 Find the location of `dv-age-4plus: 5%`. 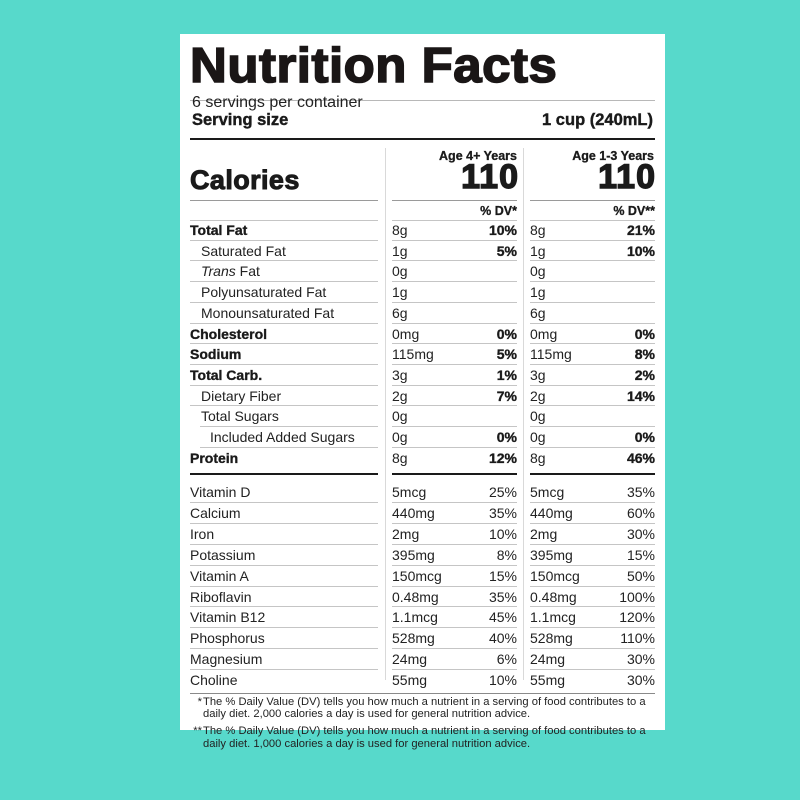

dv-age-4plus: 5% is located at coordinates (507, 354).